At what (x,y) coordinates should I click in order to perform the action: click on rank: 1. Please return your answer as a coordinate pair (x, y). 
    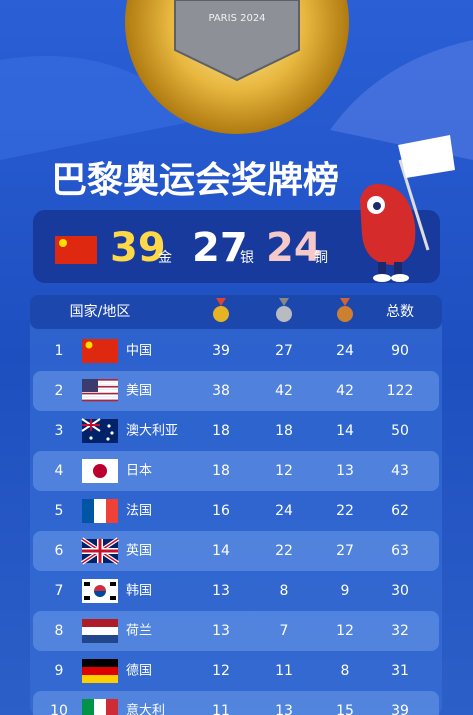
    Looking at the image, I should click on (59, 351).